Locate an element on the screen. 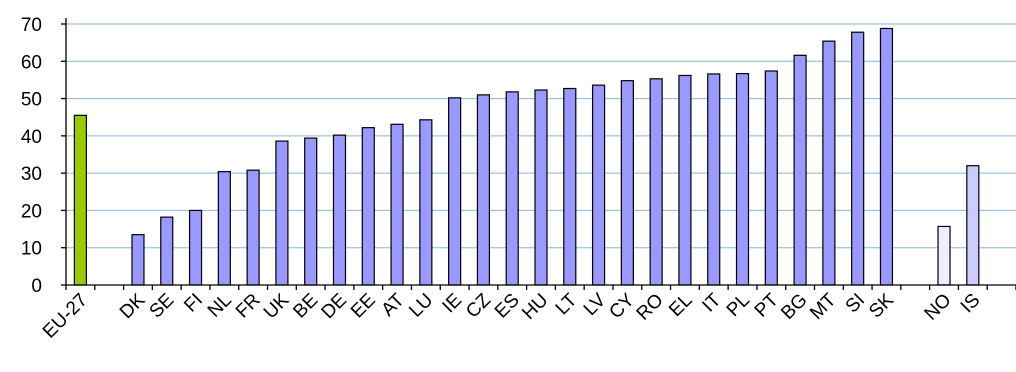  bar-lu is located at coordinates (426, 202).